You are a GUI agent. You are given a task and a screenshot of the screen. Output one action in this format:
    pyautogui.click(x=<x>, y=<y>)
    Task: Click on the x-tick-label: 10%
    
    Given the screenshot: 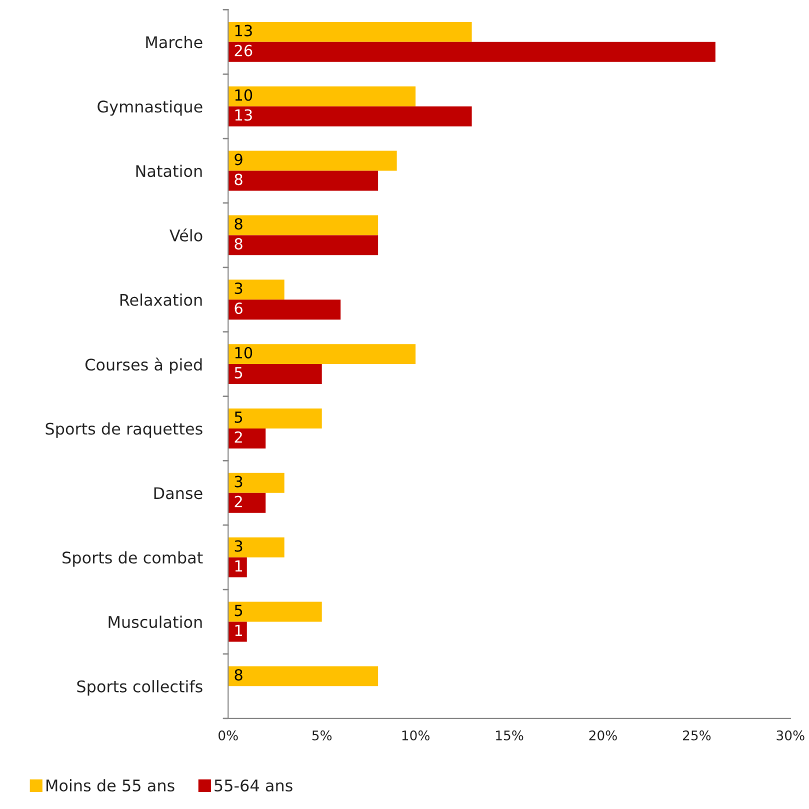 What is the action you would take?
    pyautogui.click(x=416, y=735)
    